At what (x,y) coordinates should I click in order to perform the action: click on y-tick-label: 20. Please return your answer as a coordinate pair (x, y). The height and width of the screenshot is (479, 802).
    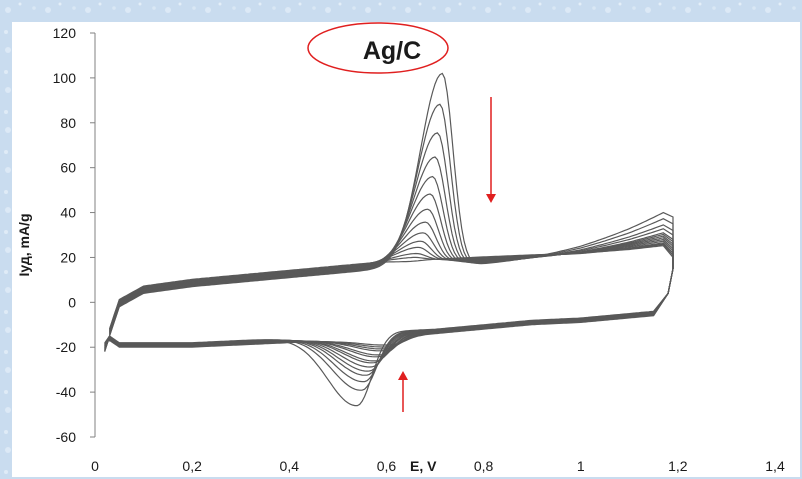
    Looking at the image, I should click on (68, 257).